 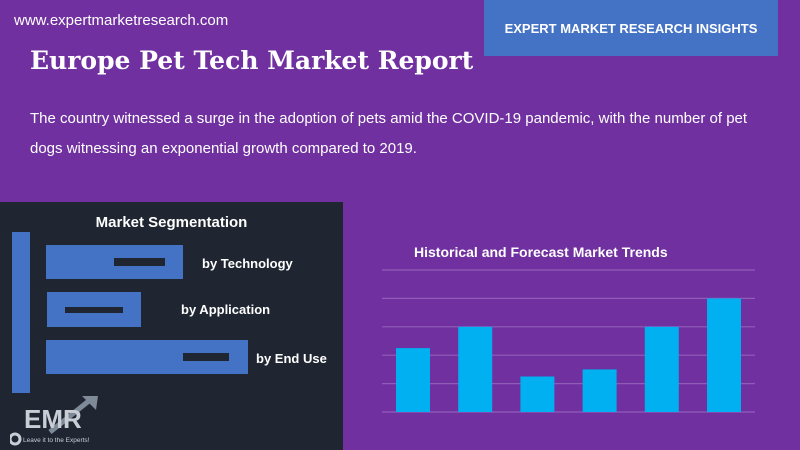 I want to click on segment-bar-end-use, so click(x=147, y=357).